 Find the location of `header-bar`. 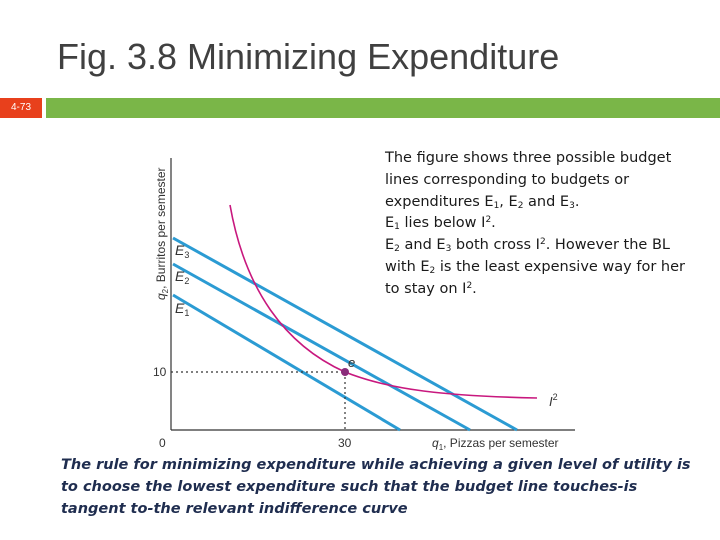

header-bar is located at coordinates (383, 108).